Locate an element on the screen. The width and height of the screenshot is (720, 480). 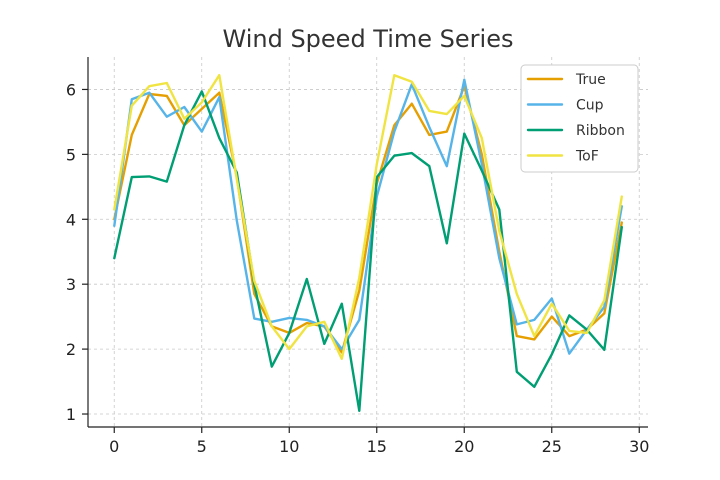
x-tick-label: 10 is located at coordinates (289, 446).